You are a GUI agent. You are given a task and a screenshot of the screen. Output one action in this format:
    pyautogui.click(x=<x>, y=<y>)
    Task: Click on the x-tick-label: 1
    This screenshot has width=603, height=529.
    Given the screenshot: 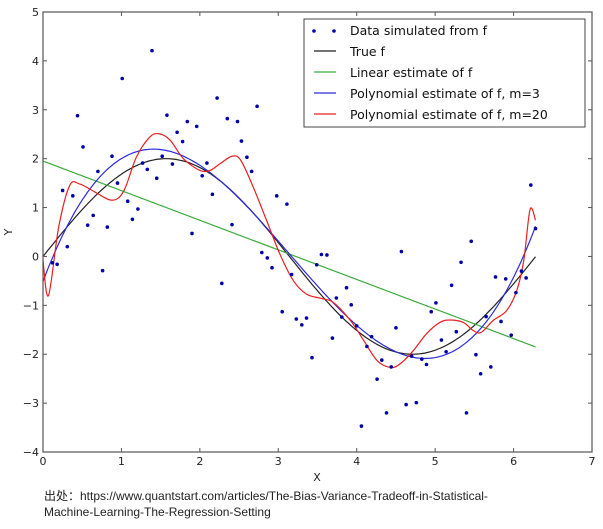 What is the action you would take?
    pyautogui.click(x=121, y=461)
    